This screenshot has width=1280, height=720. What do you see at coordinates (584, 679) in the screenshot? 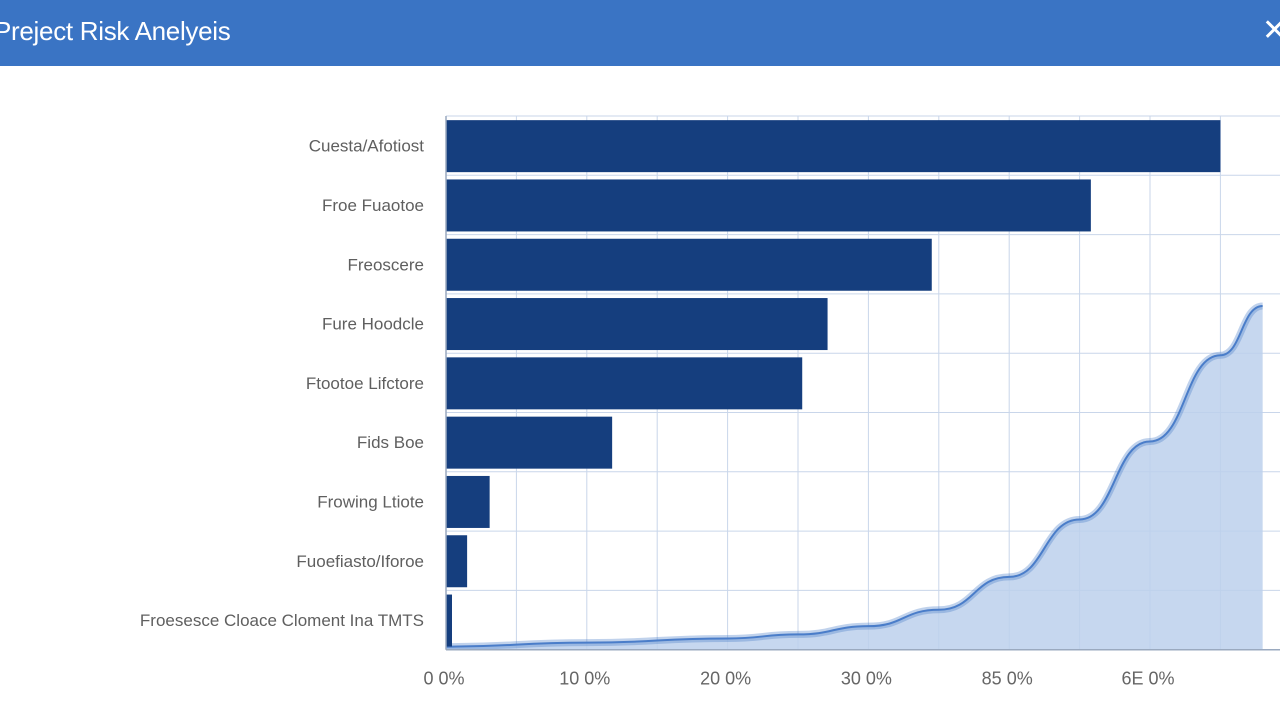
I see `x-tick-label-2: 10 0%` at bounding box center [584, 679].